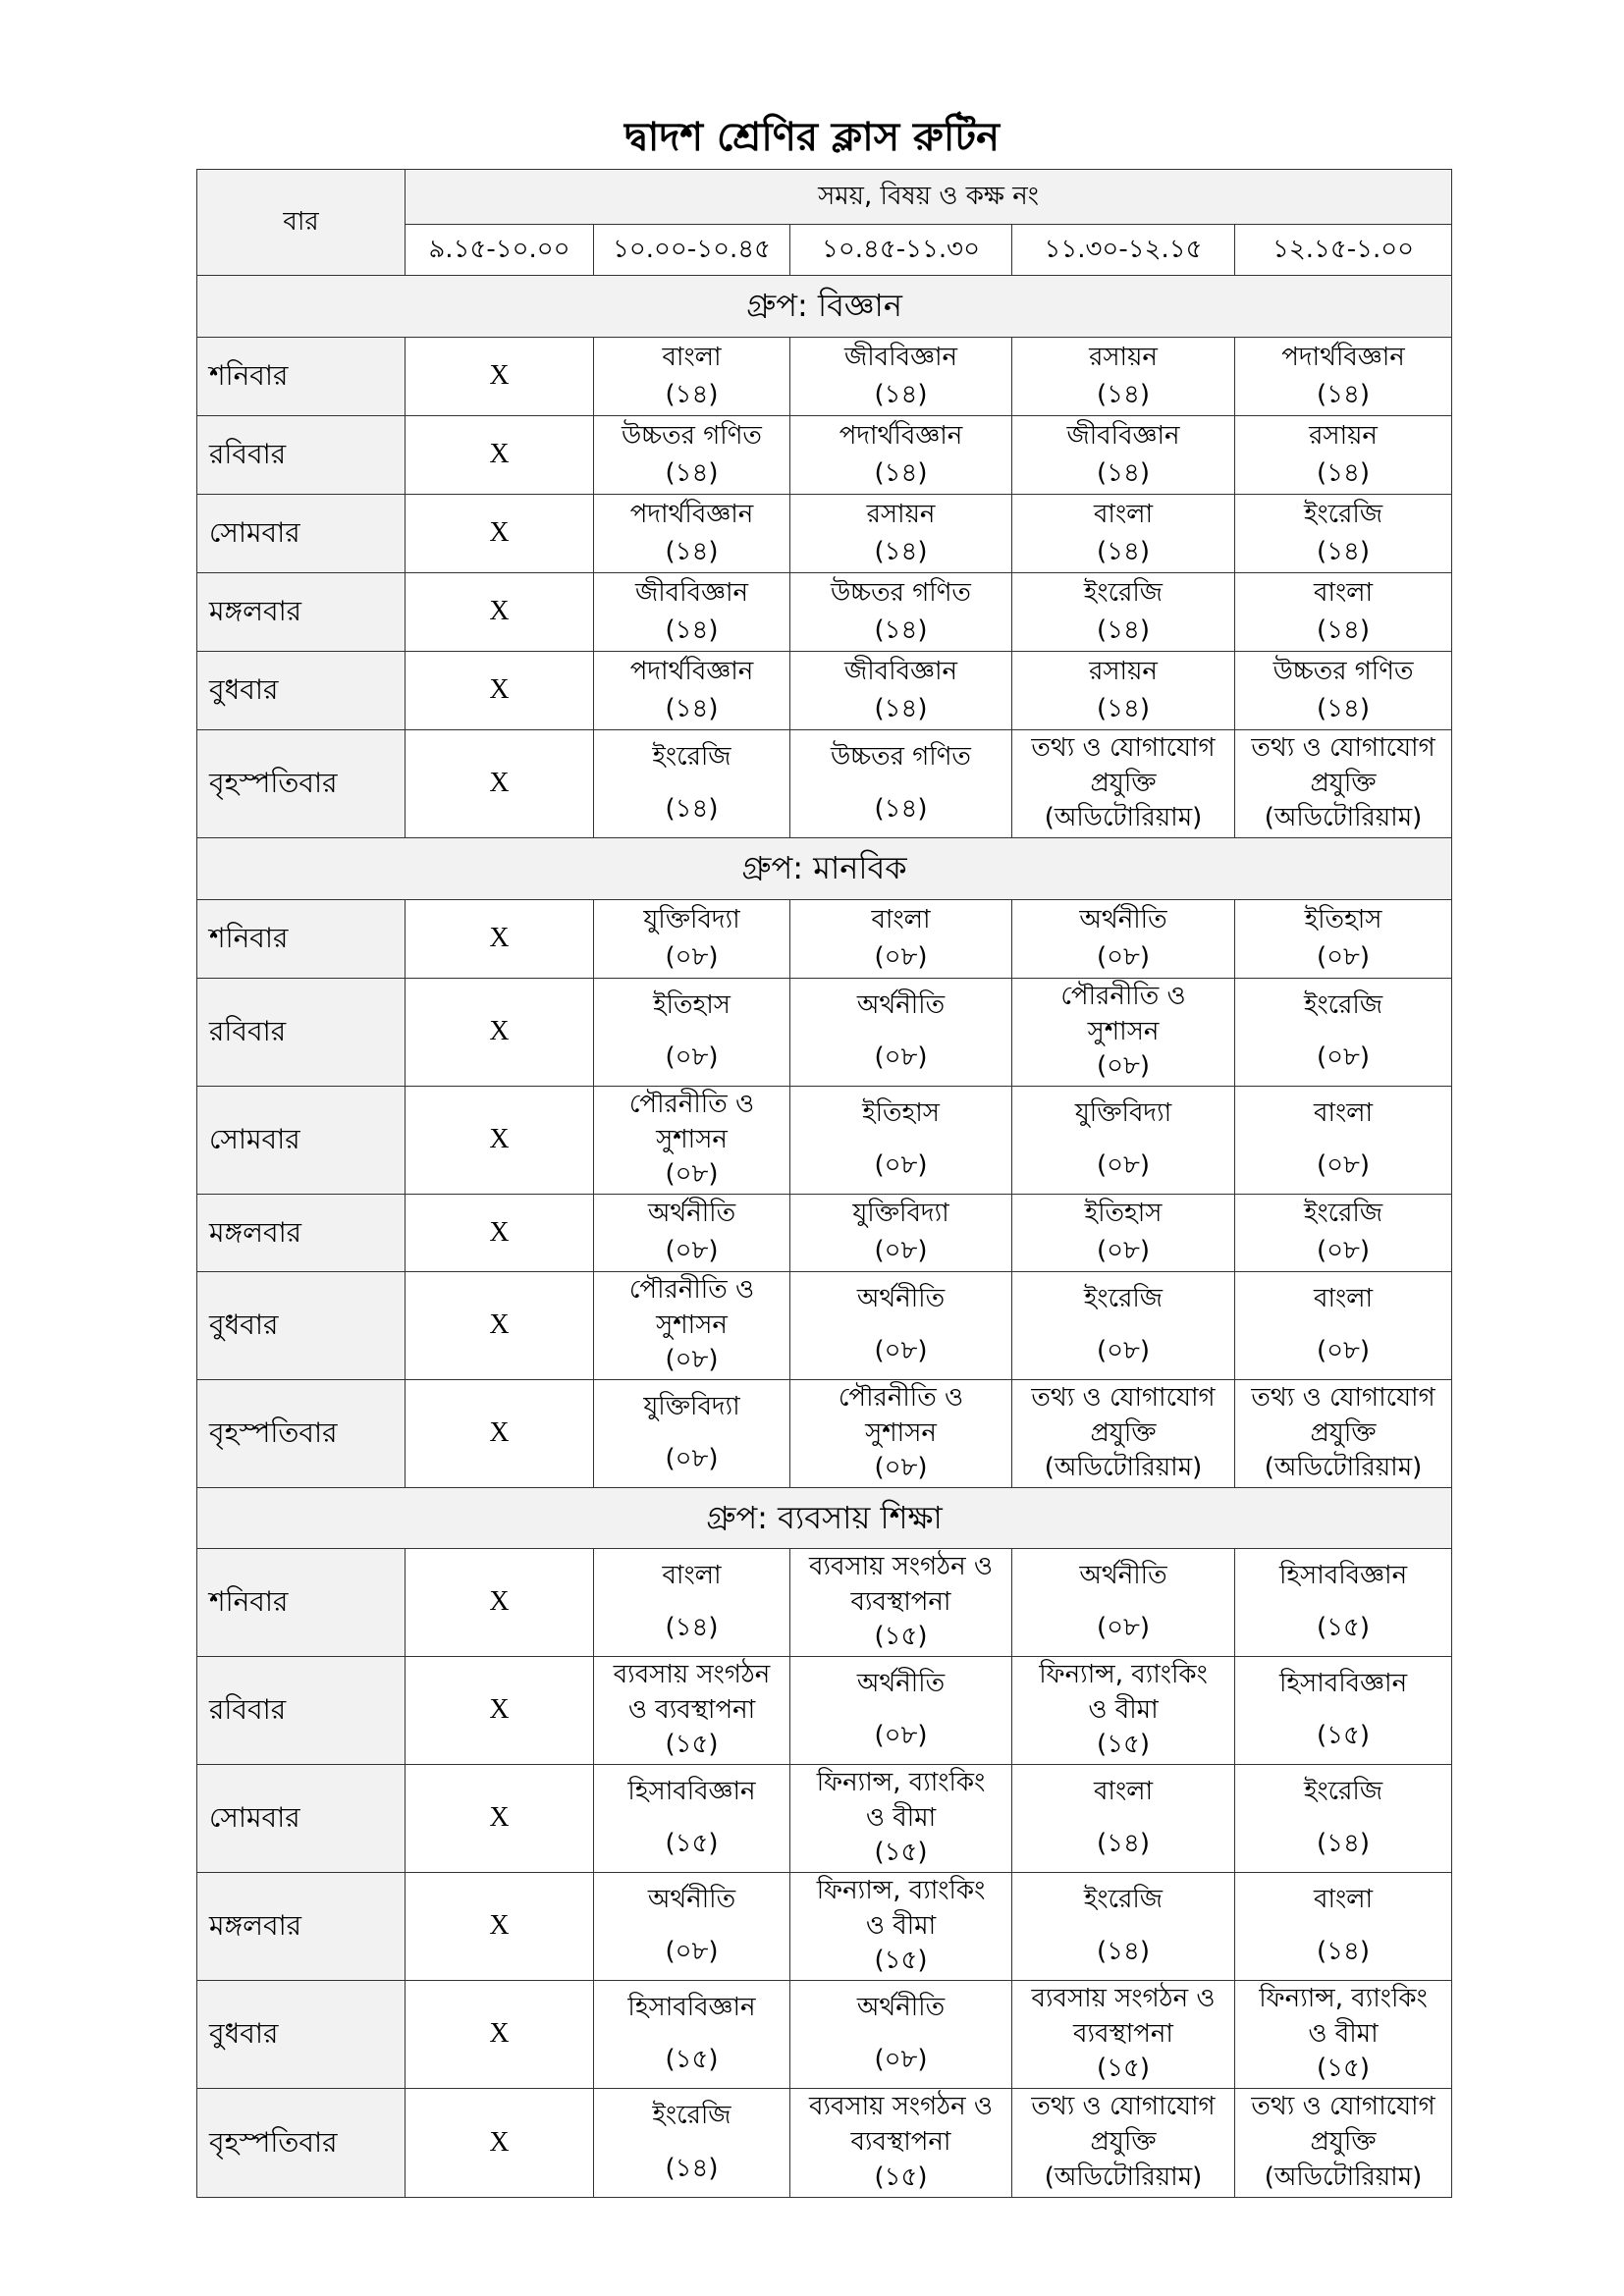 The image size is (1624, 2296). What do you see at coordinates (301, 376) in the screenshot?
I see `day-cell: শনিবার` at bounding box center [301, 376].